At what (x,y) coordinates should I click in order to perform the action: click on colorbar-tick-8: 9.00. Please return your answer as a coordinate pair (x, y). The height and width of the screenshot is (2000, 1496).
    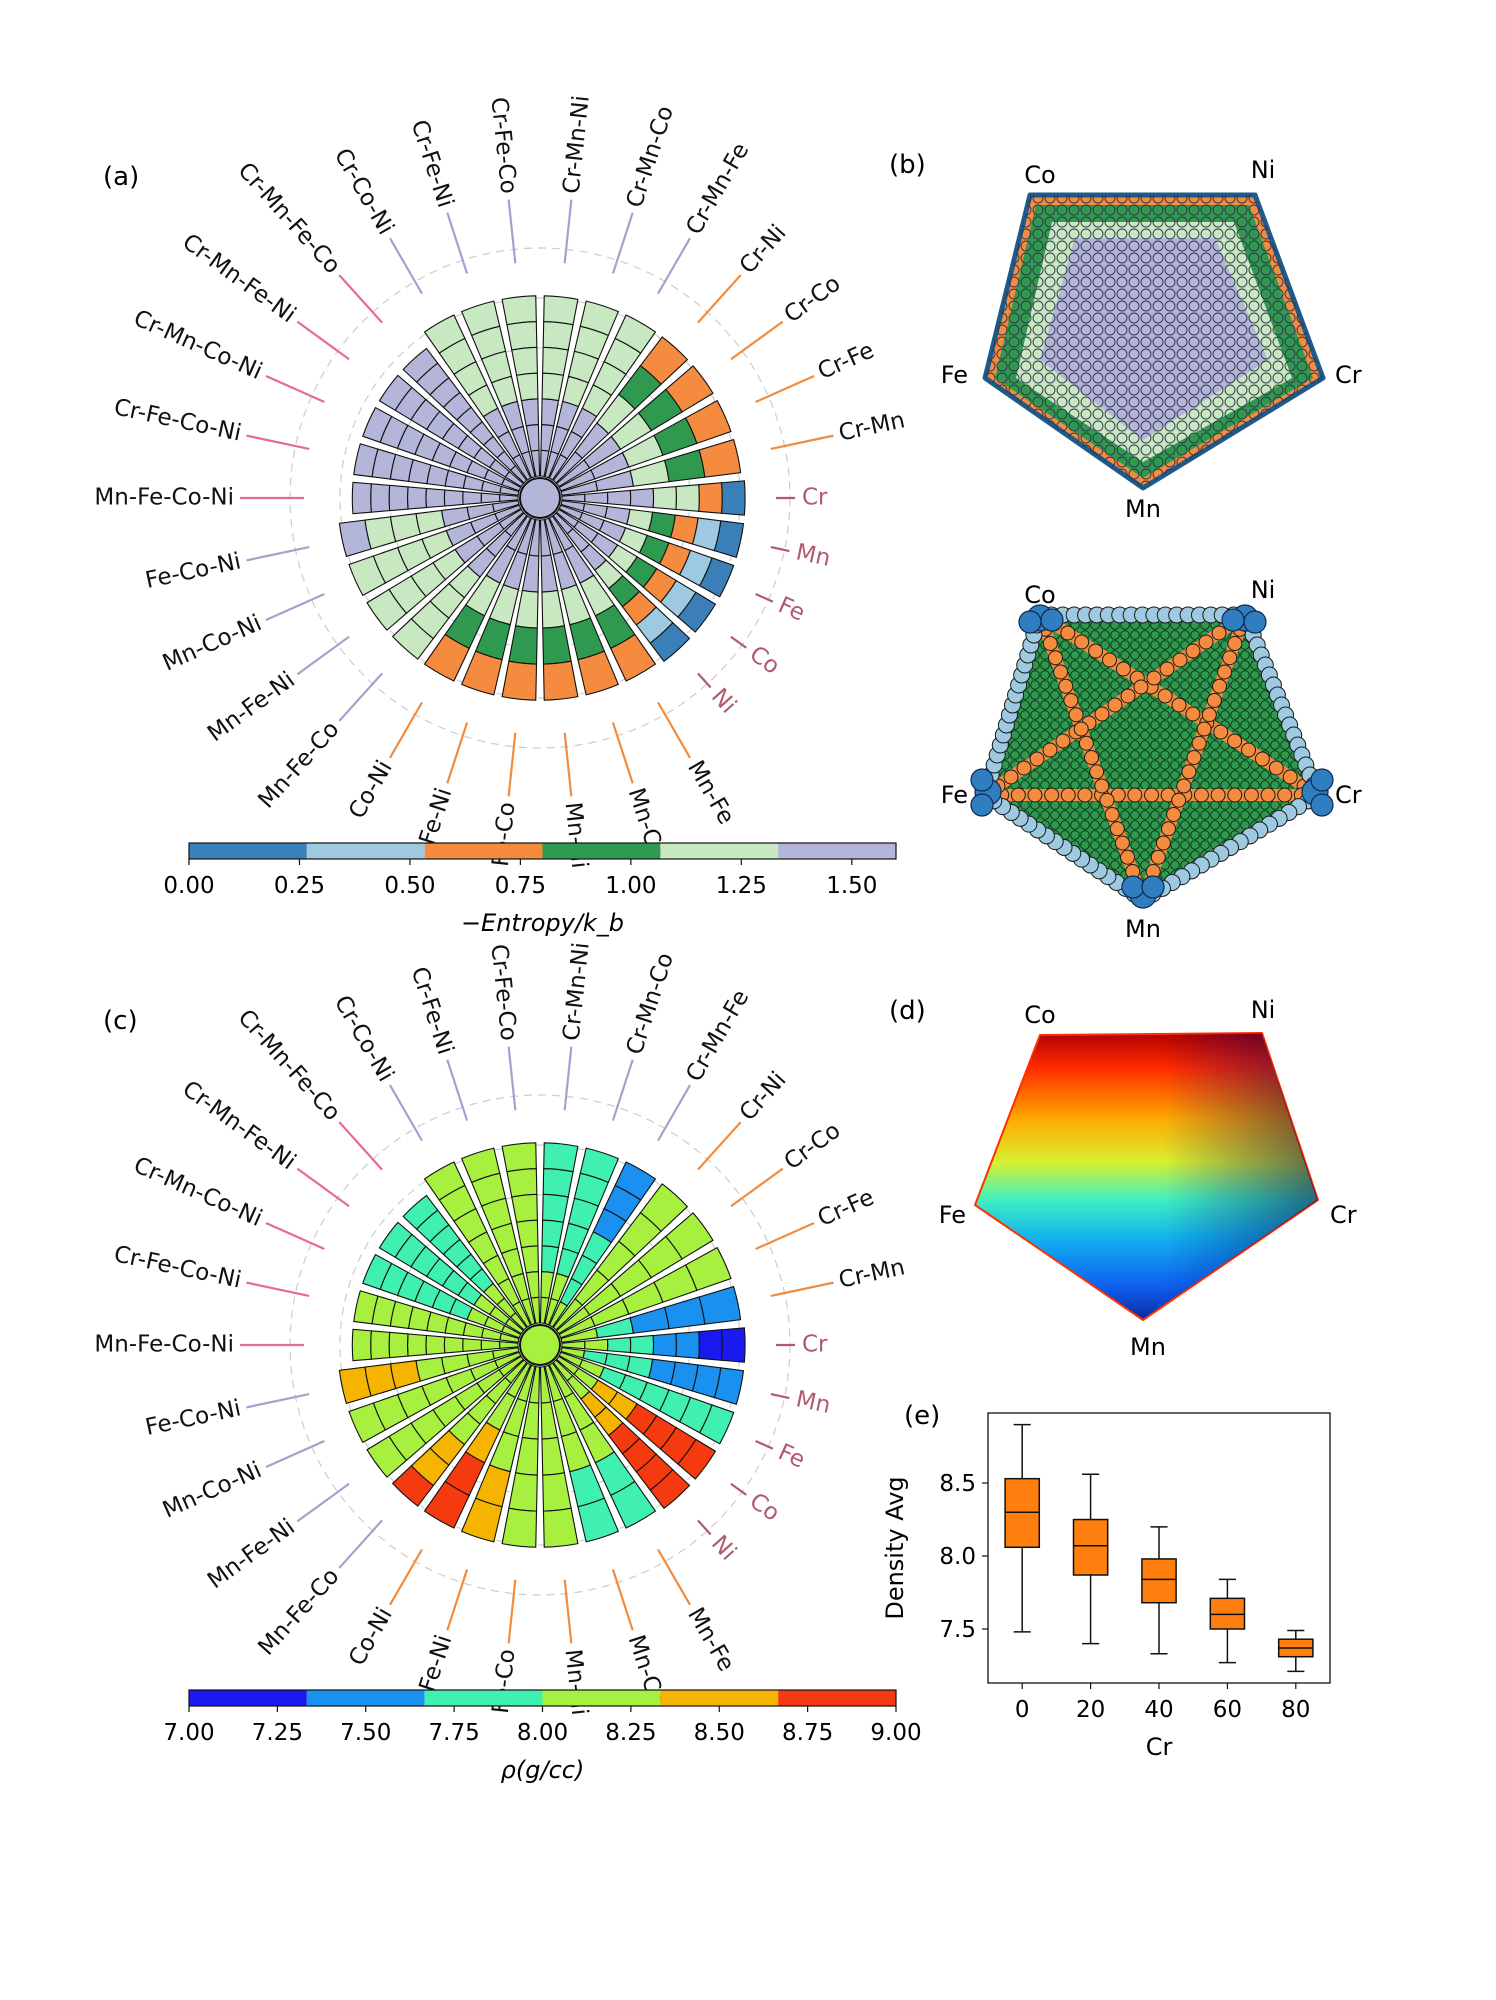
    Looking at the image, I should click on (895, 1733).